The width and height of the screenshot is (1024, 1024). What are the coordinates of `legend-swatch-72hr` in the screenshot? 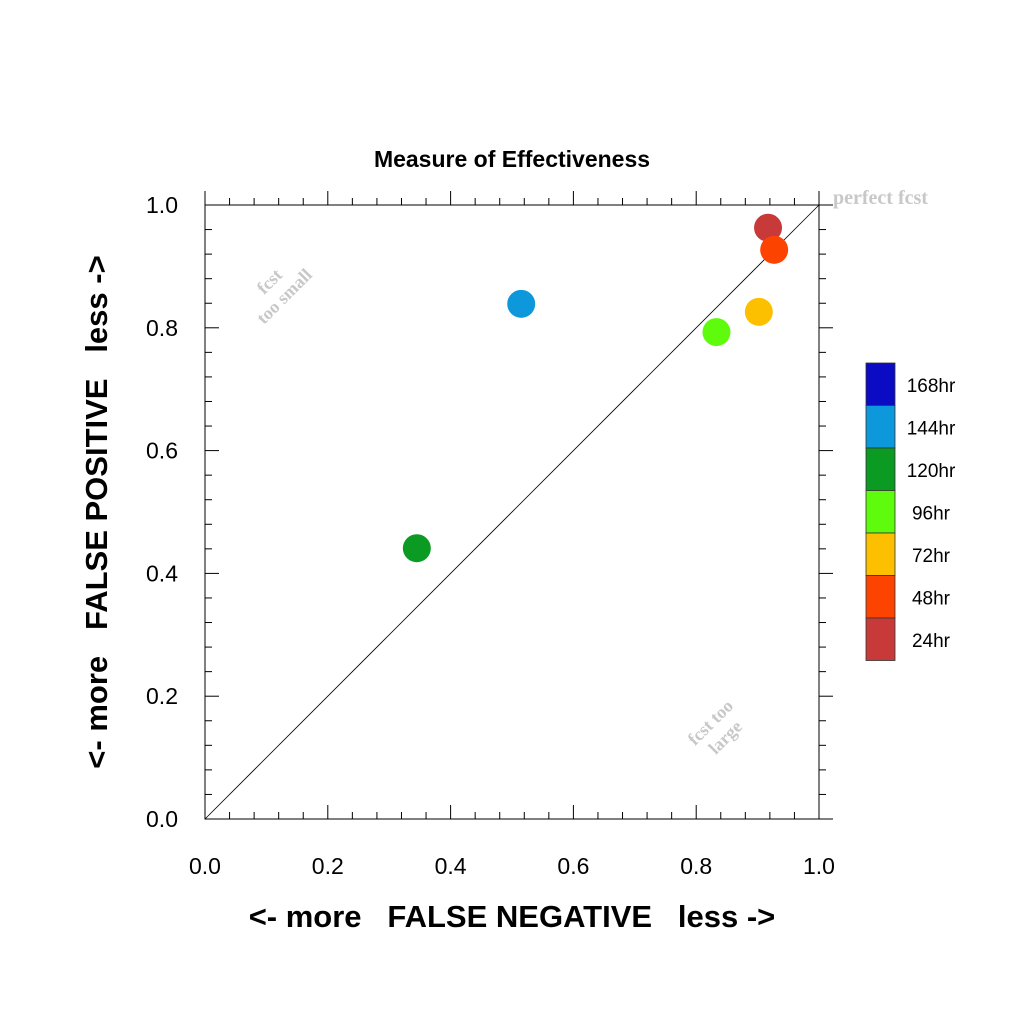 It's located at (880, 554).